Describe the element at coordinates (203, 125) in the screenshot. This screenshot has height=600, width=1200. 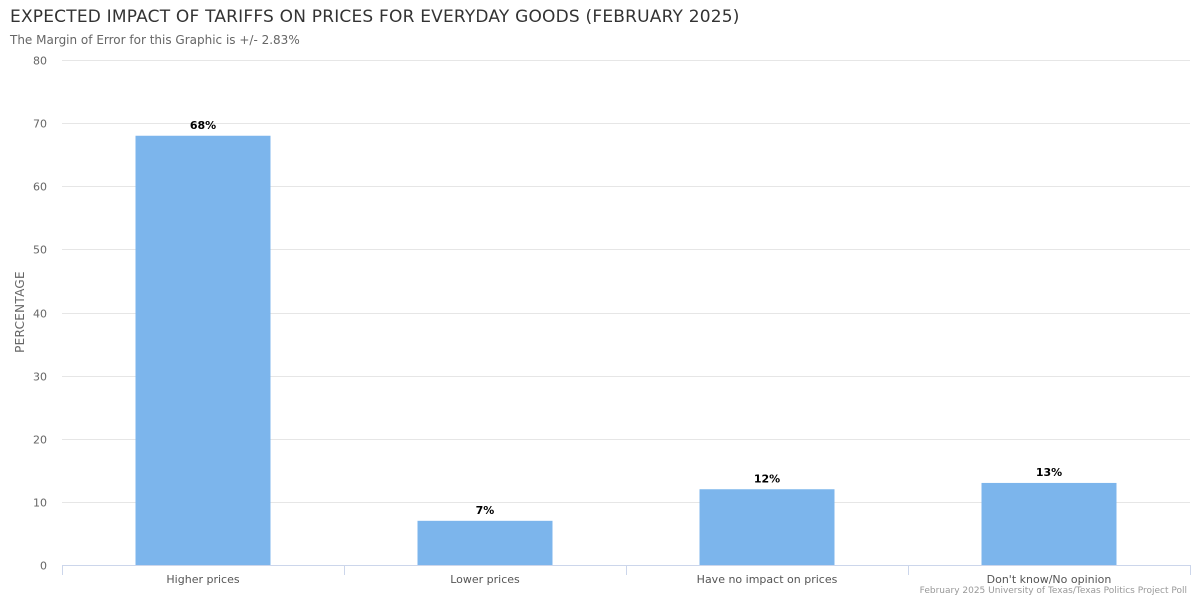
I see `data-label: 68%` at that location.